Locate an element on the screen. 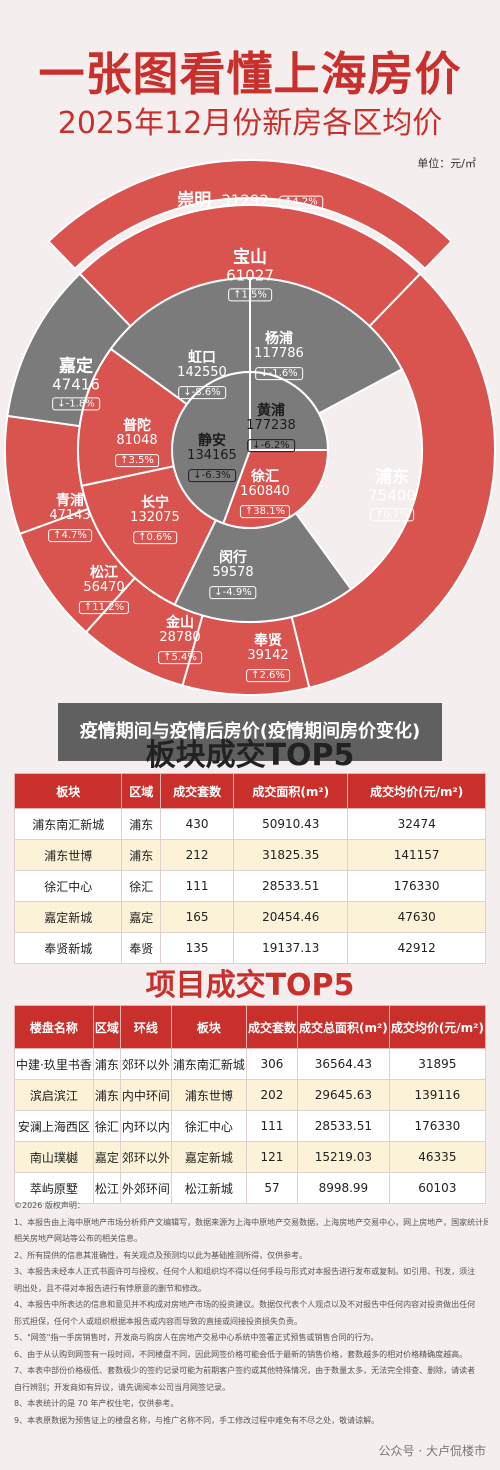 The height and width of the screenshot is (1470, 500). table-row: 嘉定新城 嘉定 165 20454.46 47630 is located at coordinates (249, 917).